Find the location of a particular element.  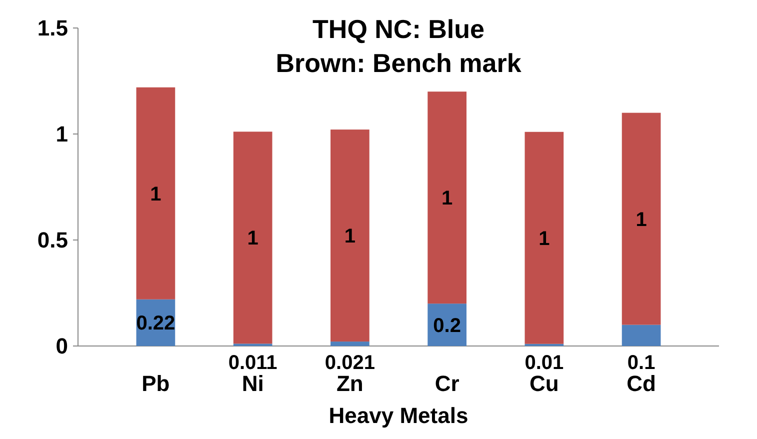

x-tick-label: Cu is located at coordinates (544, 383).